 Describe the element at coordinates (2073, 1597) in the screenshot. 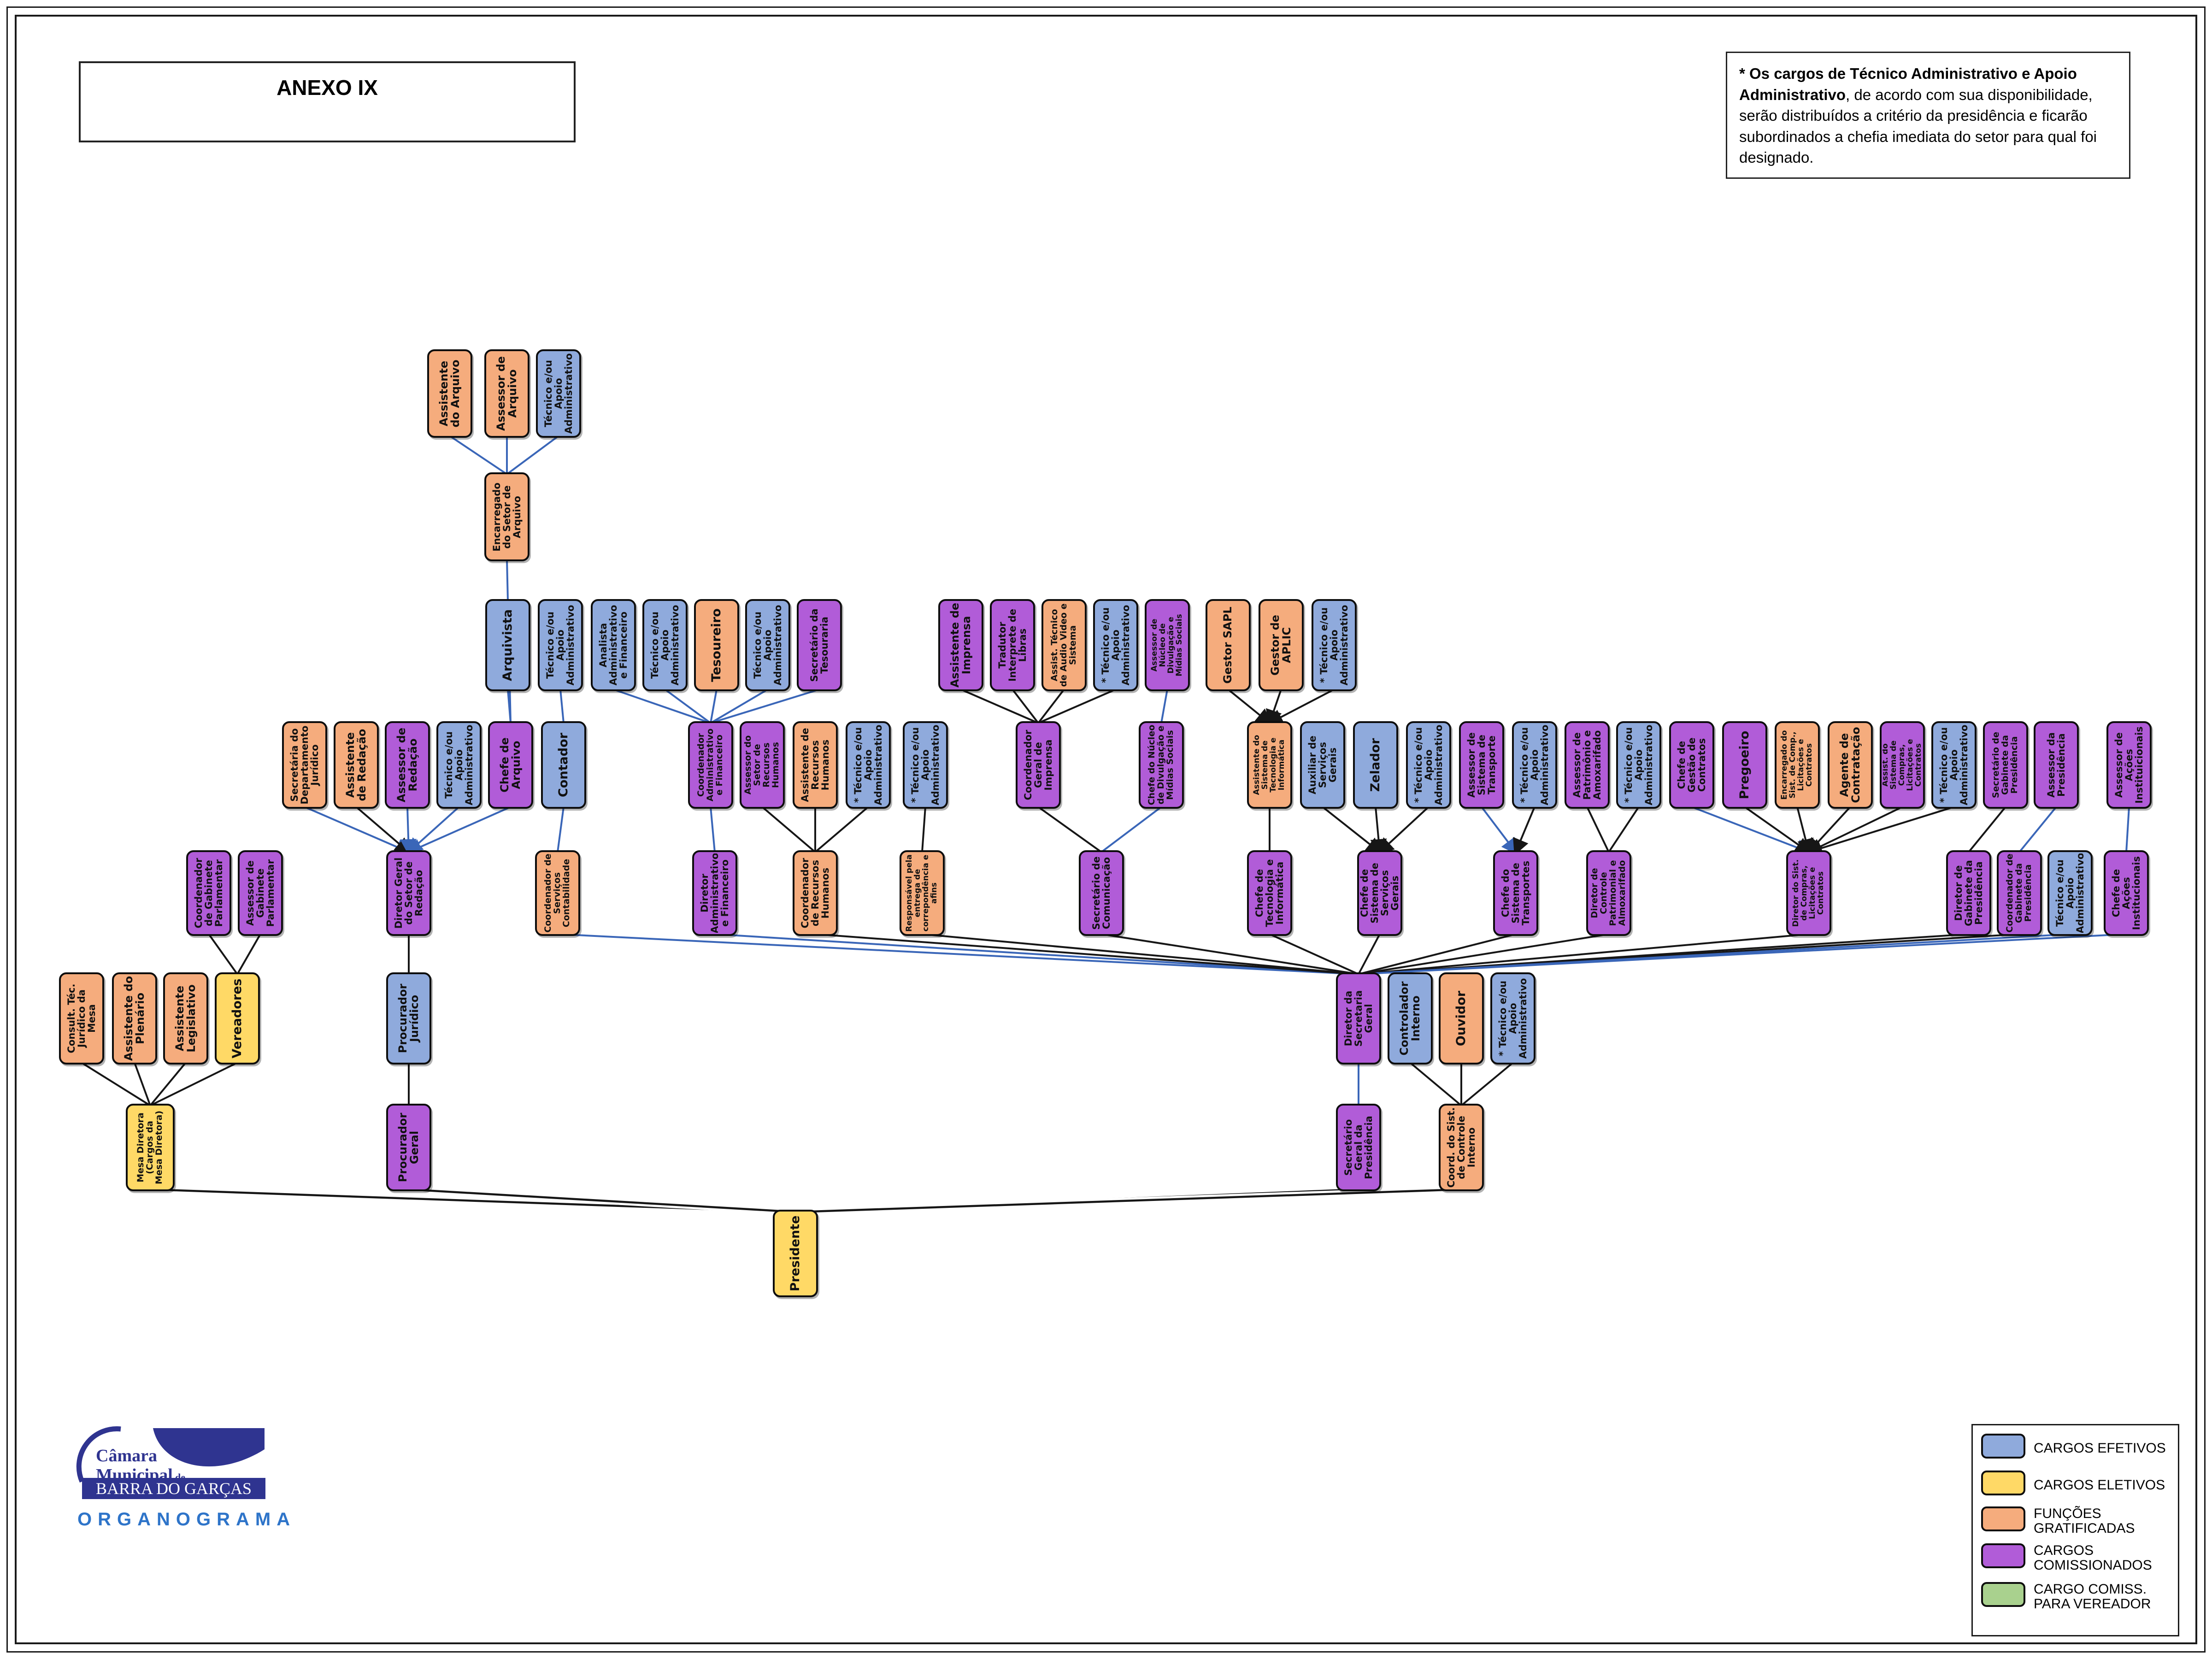

I see `legend-item-verde: CARGO COMISS. PARA VEREADOR` at that location.